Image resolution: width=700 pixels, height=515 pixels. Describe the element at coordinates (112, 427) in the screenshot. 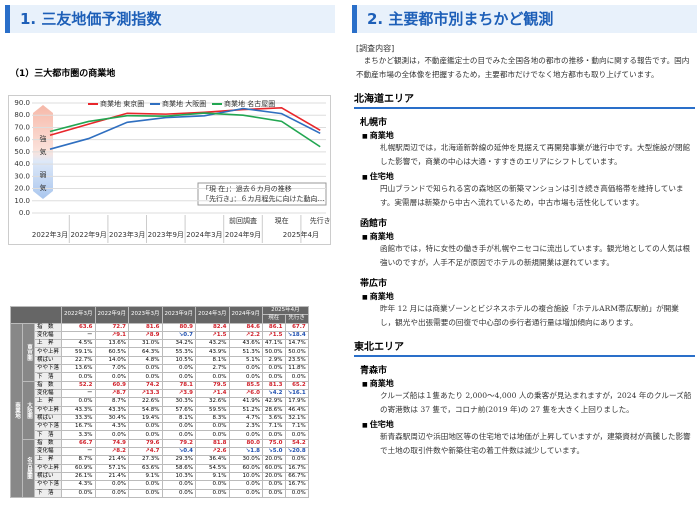

I see `cell: 4.3%` at that location.